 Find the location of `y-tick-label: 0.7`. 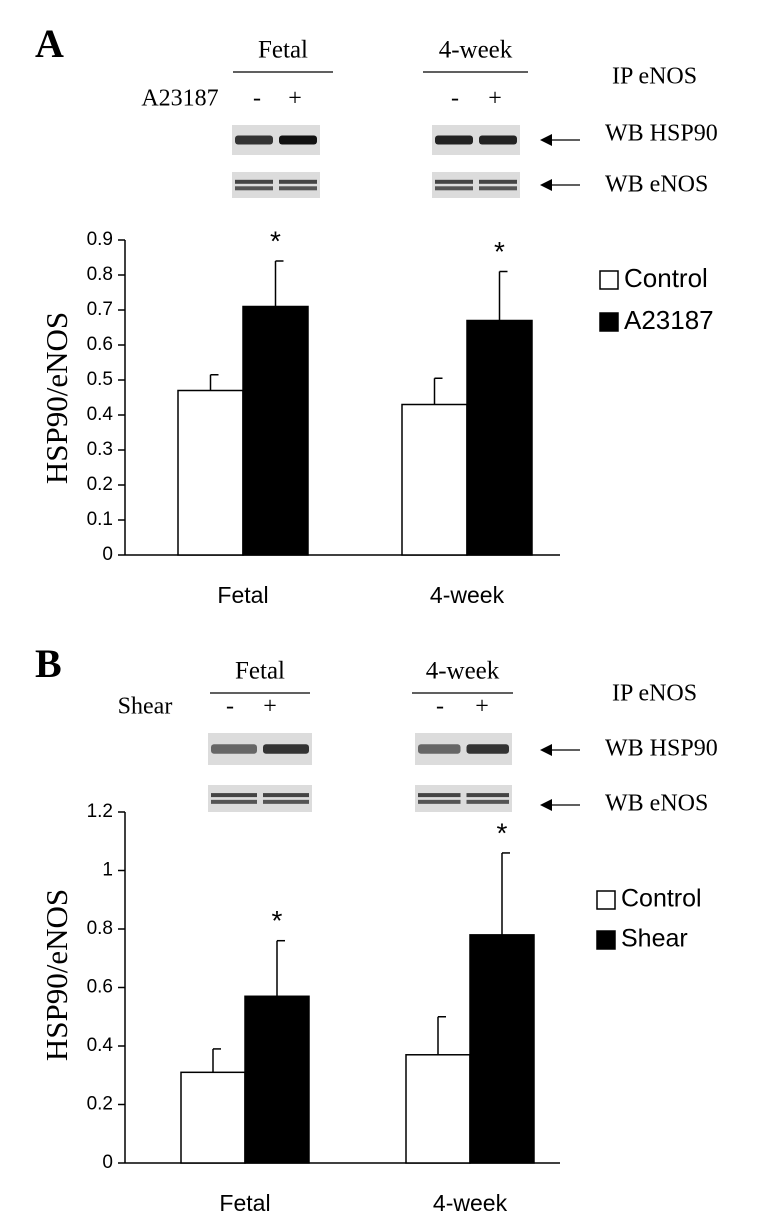

y-tick-label: 0.7 is located at coordinates (100, 309).